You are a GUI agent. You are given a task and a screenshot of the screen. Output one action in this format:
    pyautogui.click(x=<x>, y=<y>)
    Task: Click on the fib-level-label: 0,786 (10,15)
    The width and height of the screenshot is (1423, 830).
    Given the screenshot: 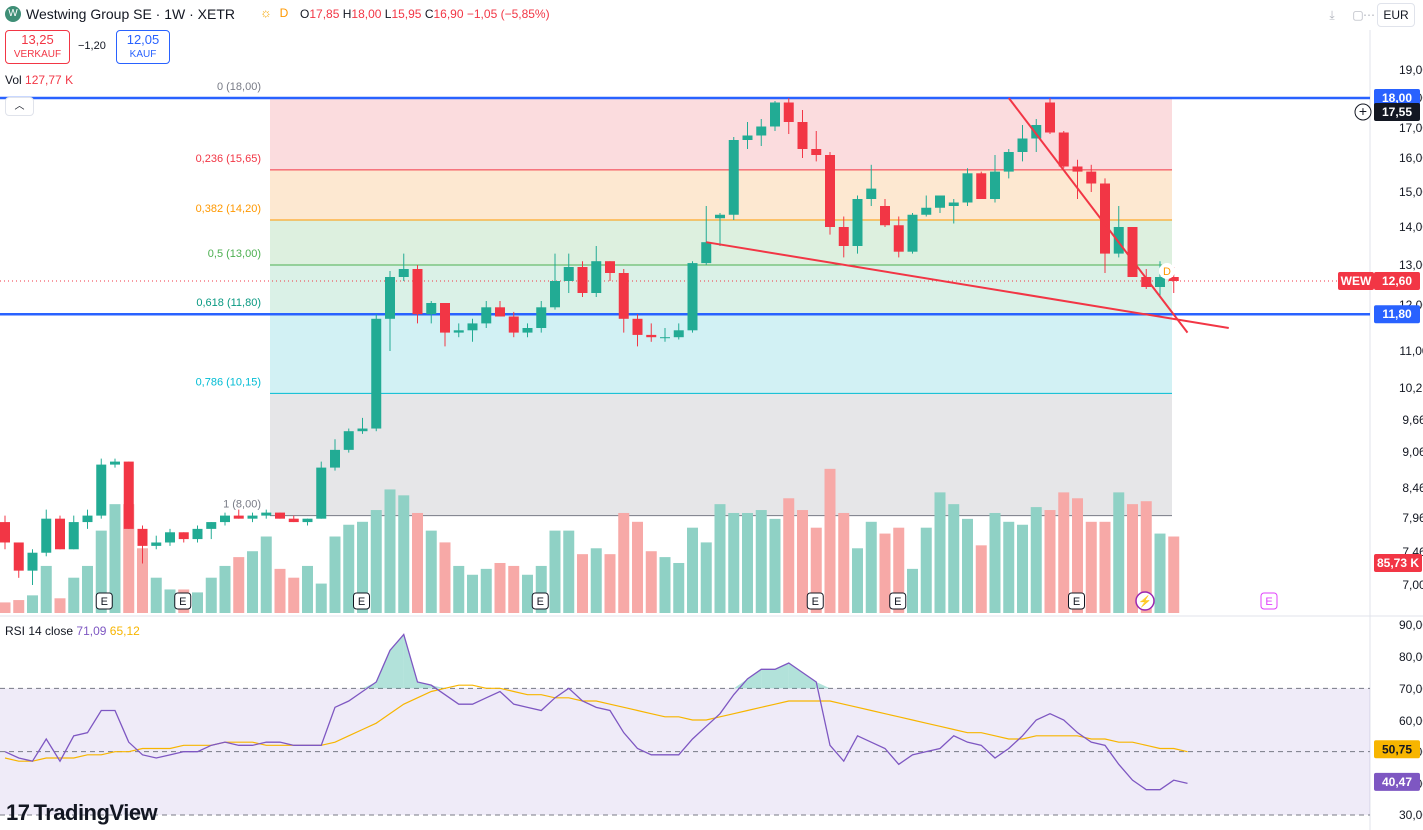 What is the action you would take?
    pyautogui.click(x=228, y=382)
    